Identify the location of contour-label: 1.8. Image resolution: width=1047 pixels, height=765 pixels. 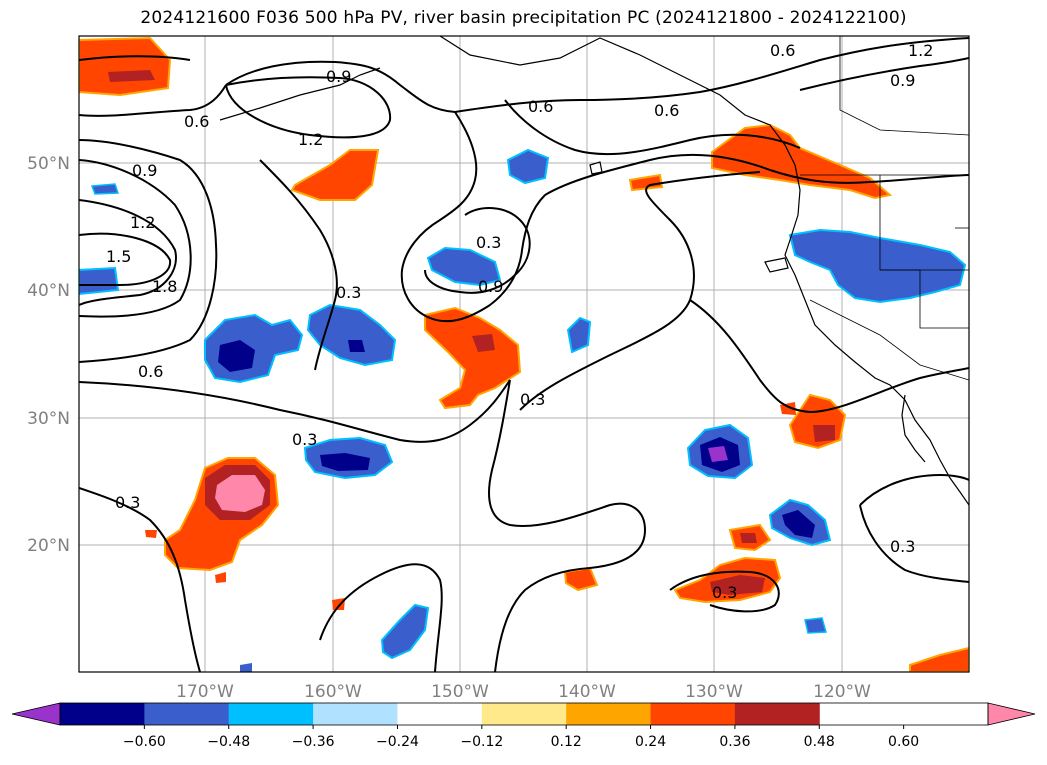
(164, 286).